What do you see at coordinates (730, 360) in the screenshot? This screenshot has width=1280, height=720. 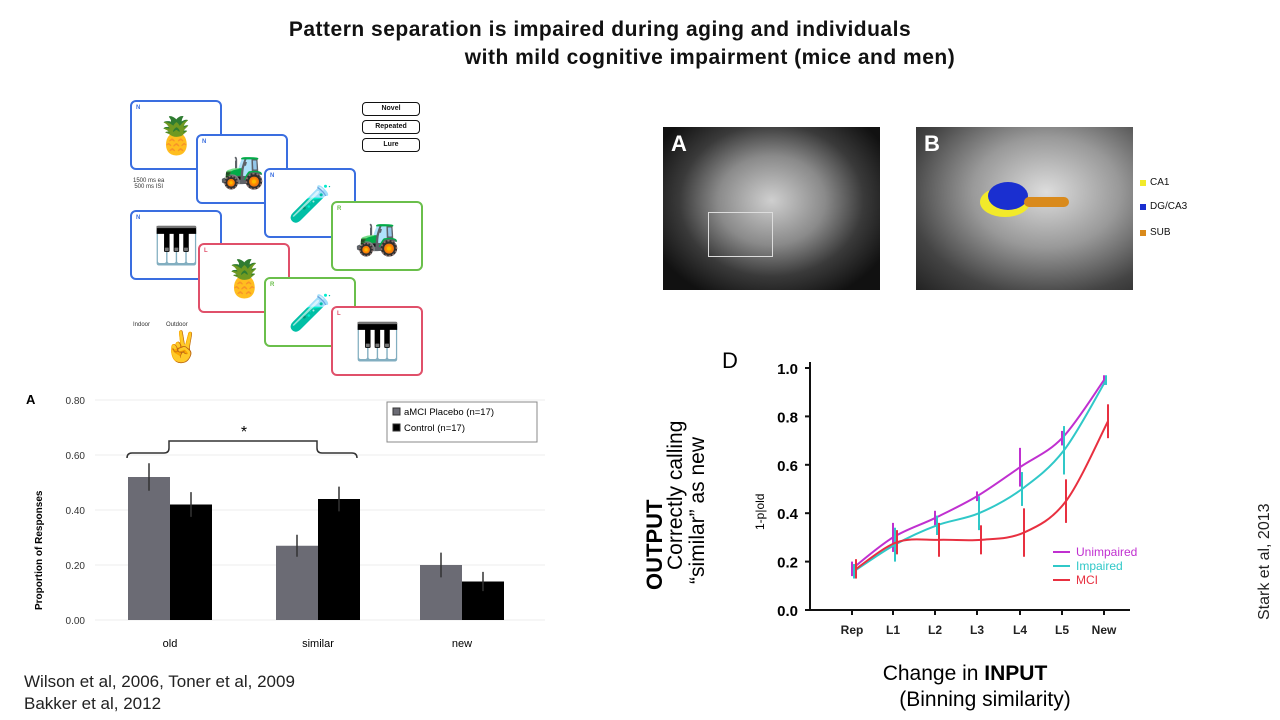 I see `panel-label: D` at bounding box center [730, 360].